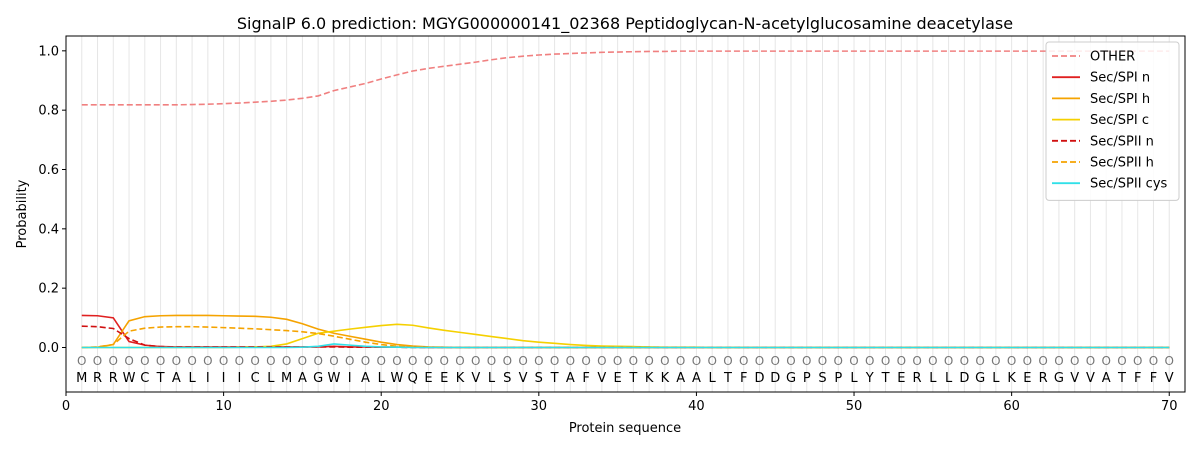 This screenshot has width=1200, height=450. I want to click on legend-box, so click(1112, 121).